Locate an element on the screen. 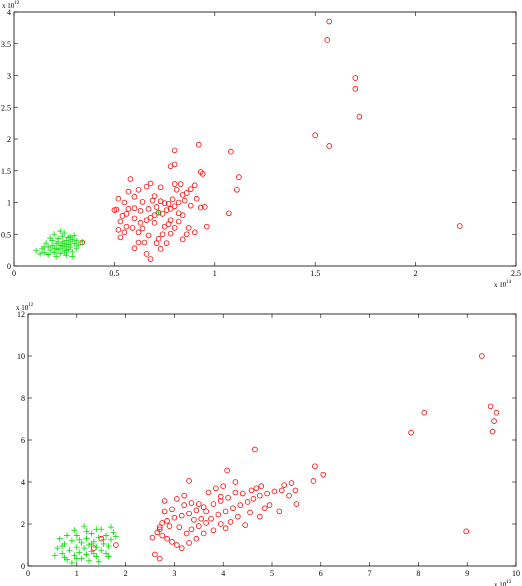  y-tick-label: 4 is located at coordinates (9, 12).